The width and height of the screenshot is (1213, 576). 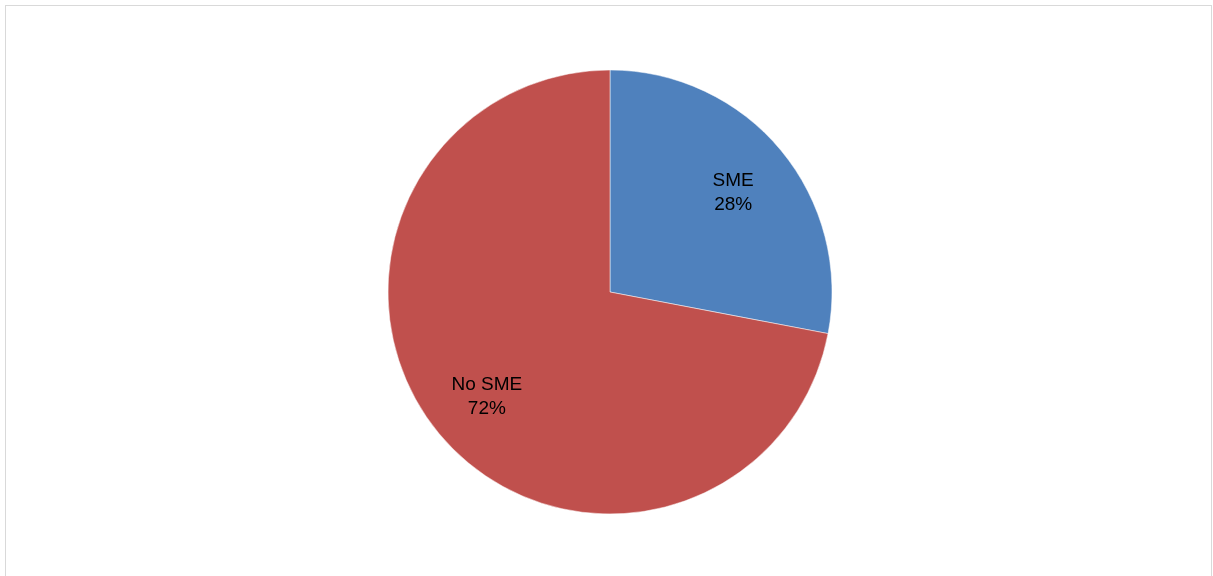 I want to click on slice-label: SME, so click(x=733, y=180).